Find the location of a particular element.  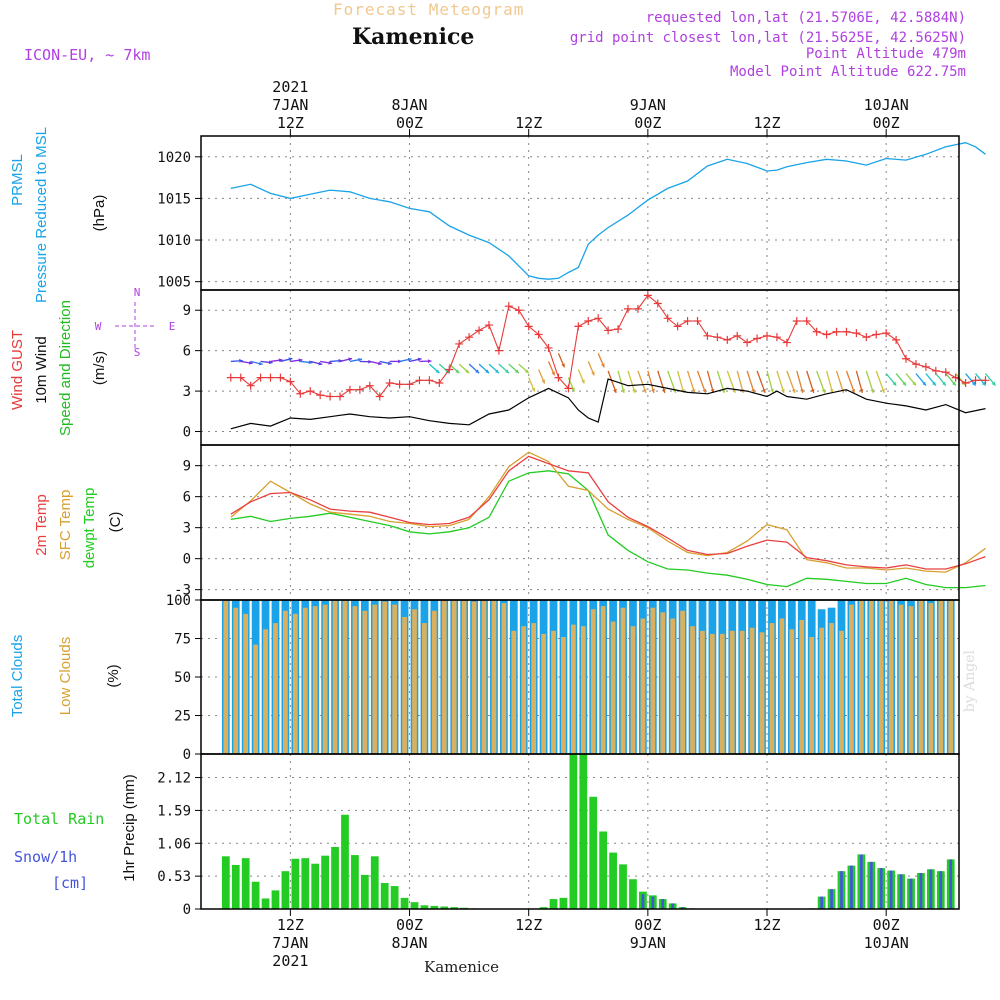

station-title: Kamenice is located at coordinates (413, 37).